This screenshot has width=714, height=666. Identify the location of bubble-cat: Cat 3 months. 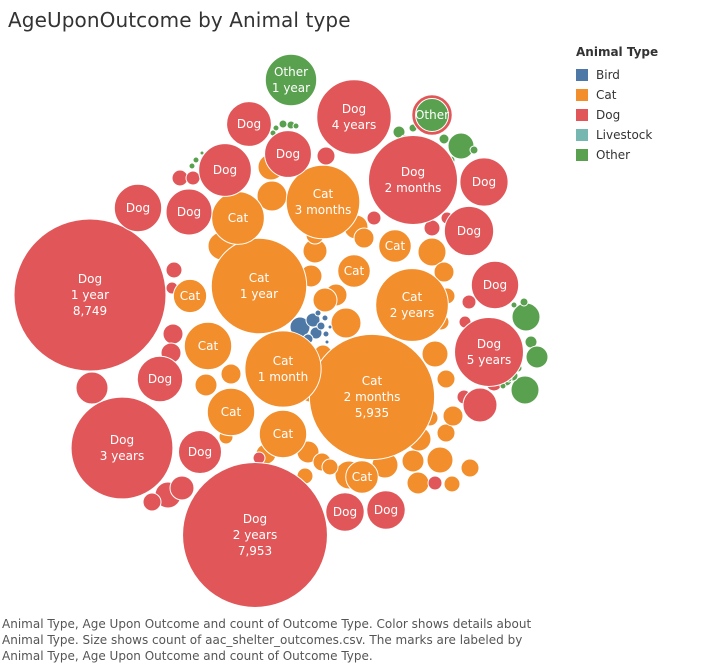
(323, 202).